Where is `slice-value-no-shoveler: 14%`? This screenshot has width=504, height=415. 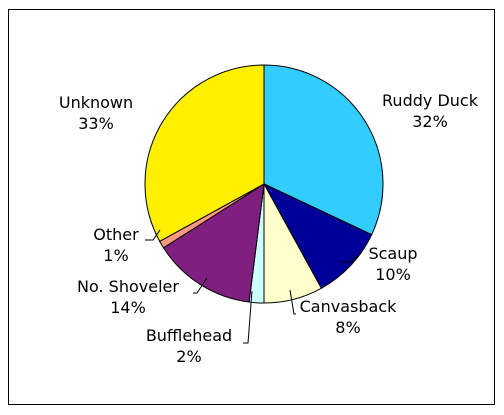 slice-value-no-shoveler: 14% is located at coordinates (128, 307).